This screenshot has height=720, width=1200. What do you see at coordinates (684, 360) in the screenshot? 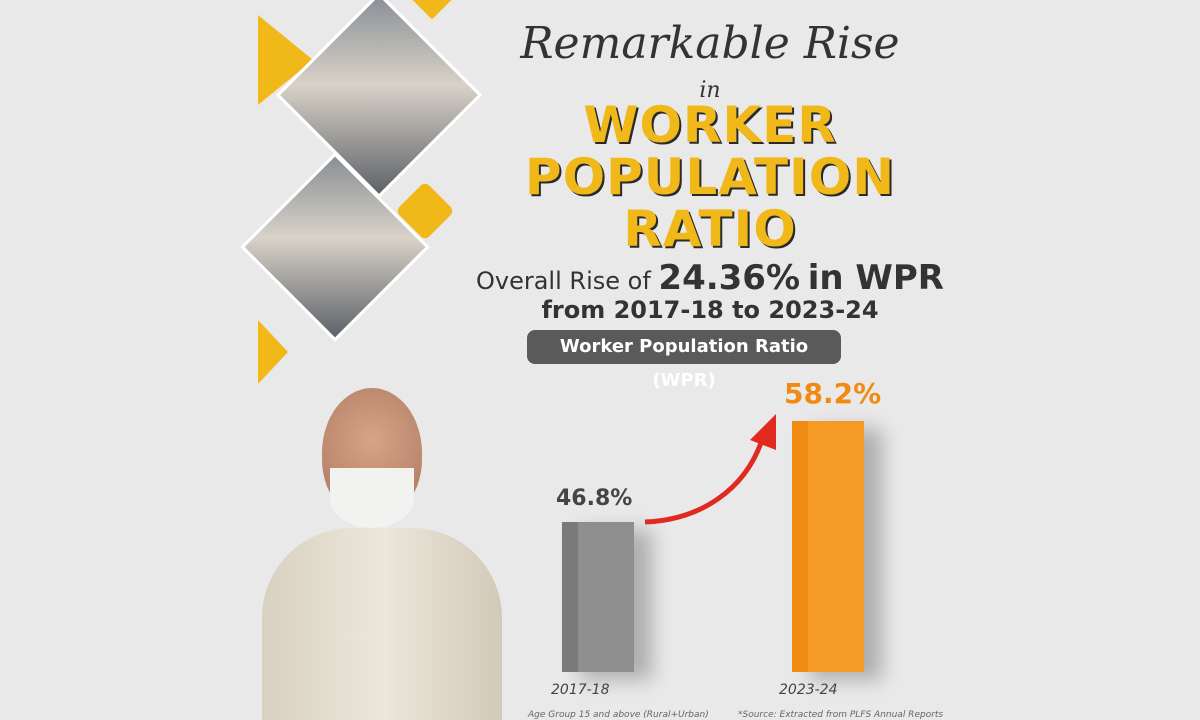
I see `chart-title-pill: Worker Population Ratio (WPR)` at bounding box center [684, 360].